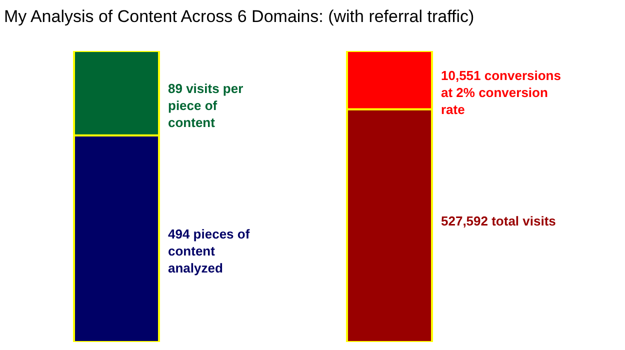 The width and height of the screenshot is (625, 350). What do you see at coordinates (206, 105) in the screenshot?
I see `annotation: 89 visits per piece of content` at bounding box center [206, 105].